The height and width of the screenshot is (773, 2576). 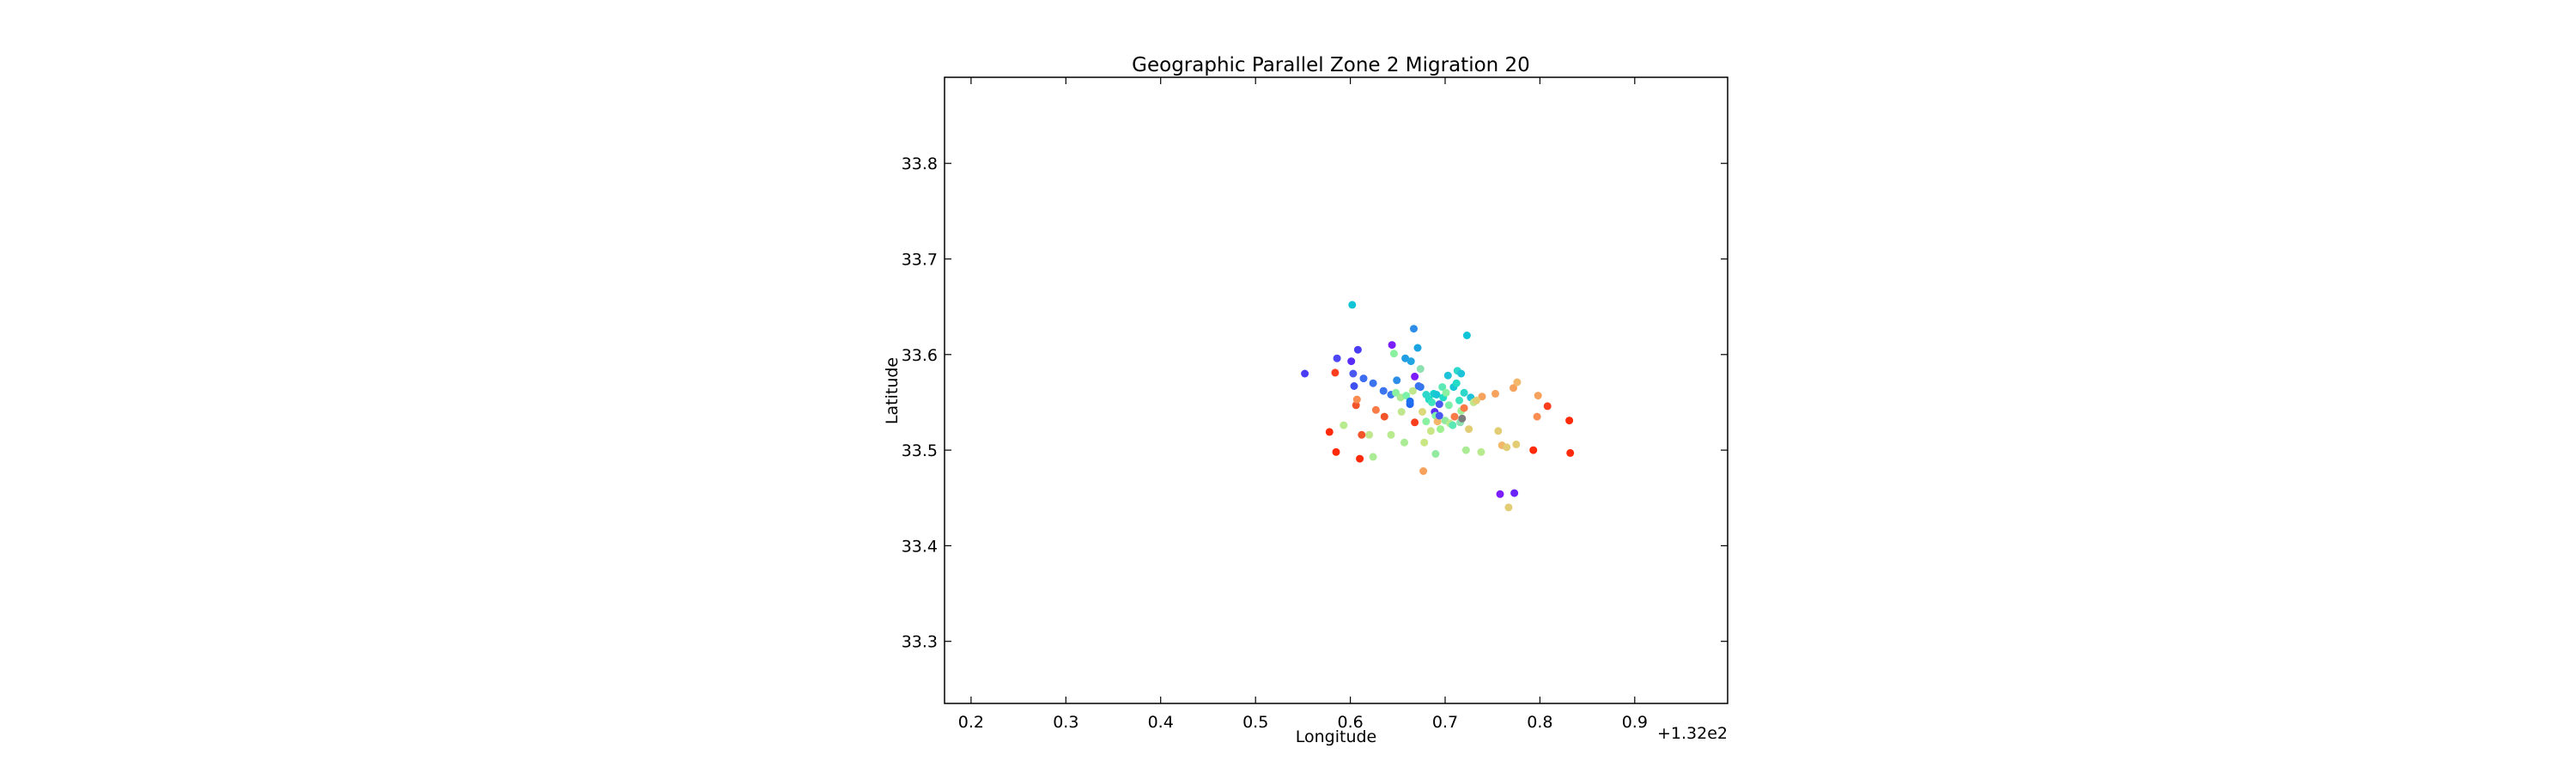 I want to click on x-offset-label: +1.32e2, so click(x=1693, y=733).